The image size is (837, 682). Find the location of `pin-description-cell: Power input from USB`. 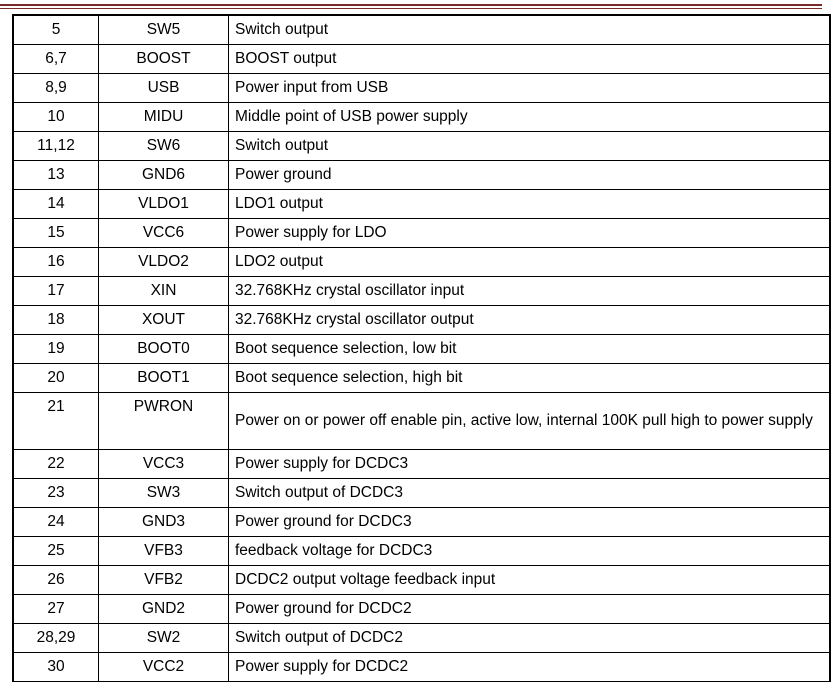

pin-description-cell: Power input from USB is located at coordinates (529, 88).